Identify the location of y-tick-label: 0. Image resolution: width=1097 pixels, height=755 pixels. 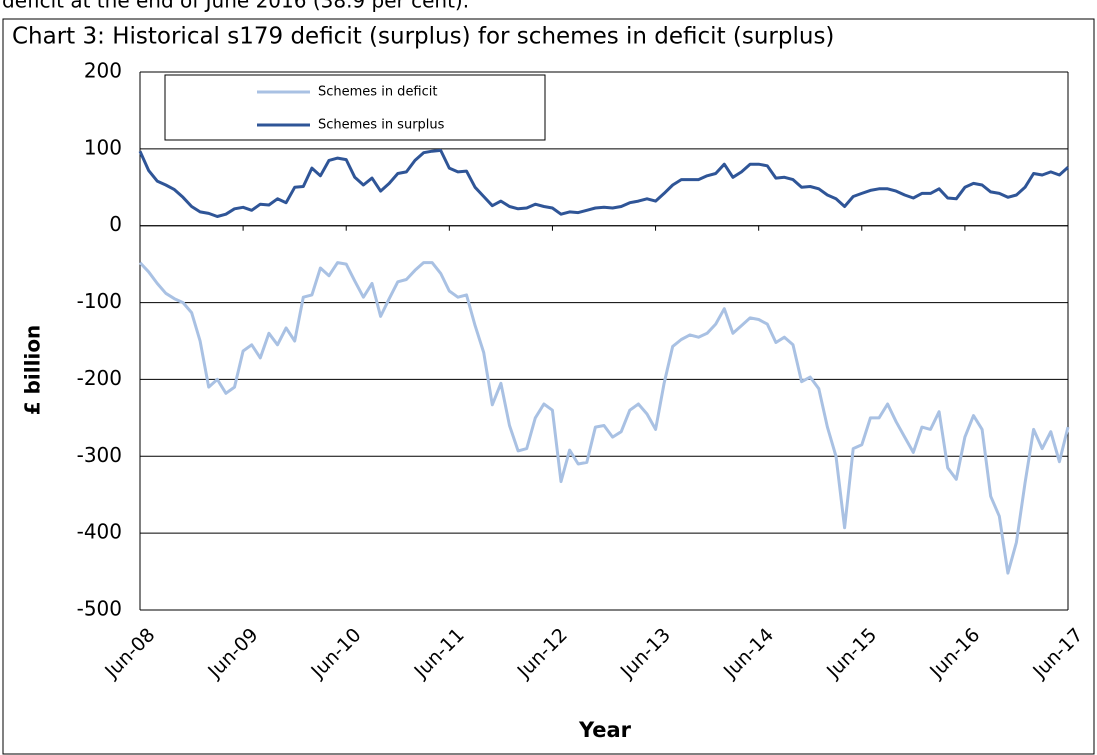
(115, 224).